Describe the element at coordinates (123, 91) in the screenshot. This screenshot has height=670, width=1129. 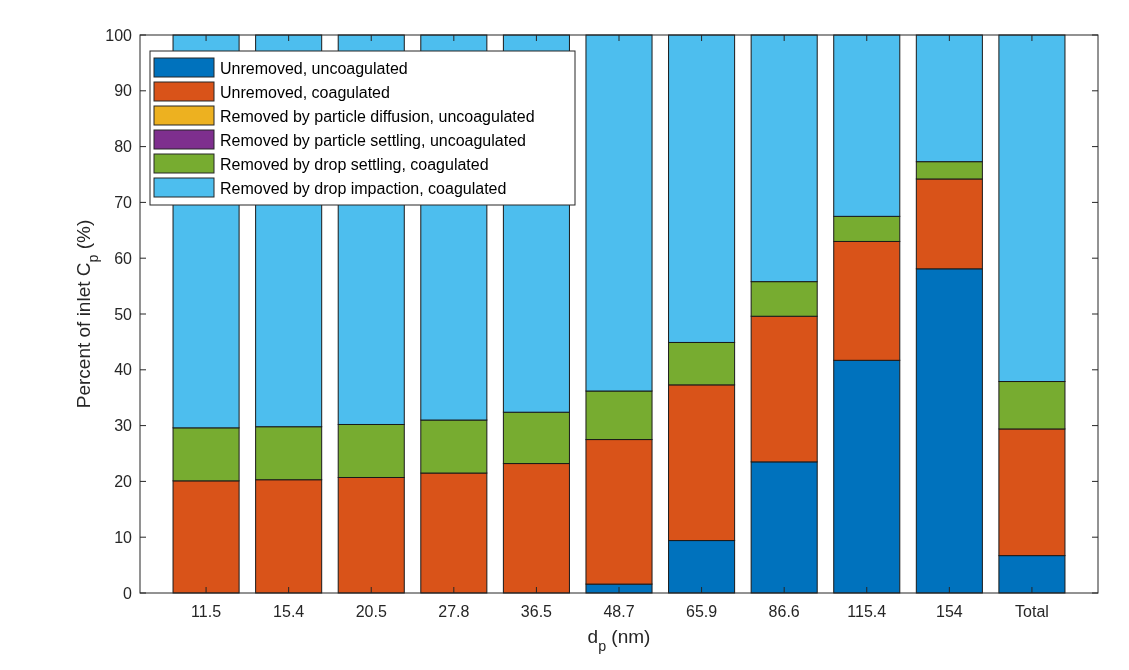
I see `y-tick-label: 90` at that location.